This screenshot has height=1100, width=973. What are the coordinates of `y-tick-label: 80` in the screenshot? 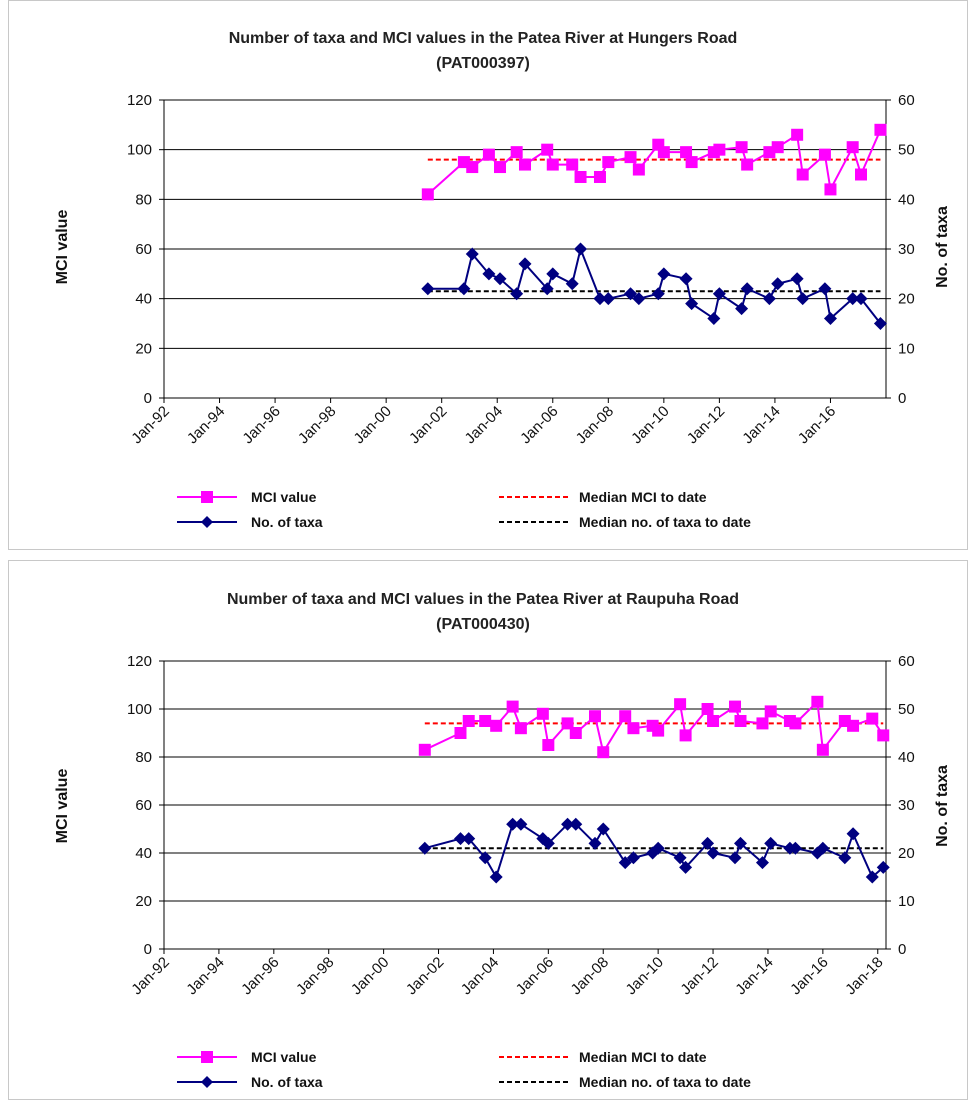 It's located at (143, 199).